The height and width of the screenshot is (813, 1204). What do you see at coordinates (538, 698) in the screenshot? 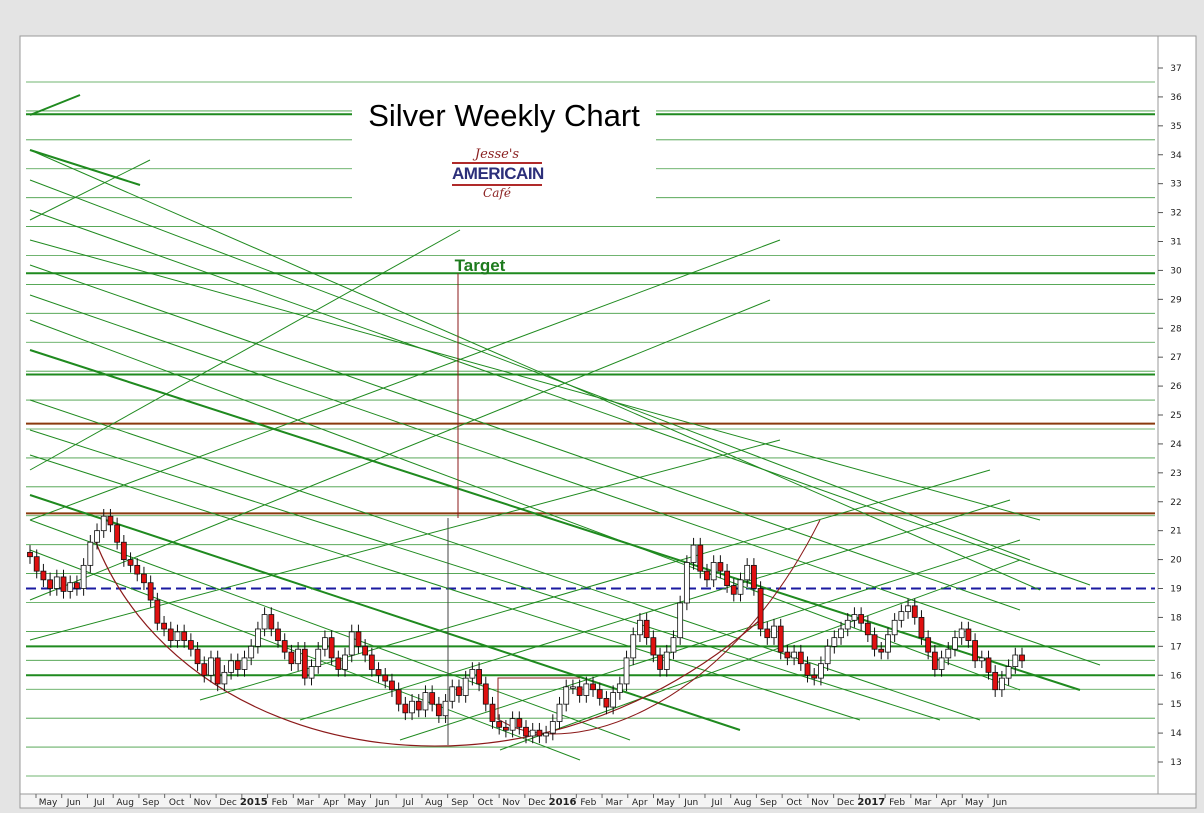
I see `handle-box` at bounding box center [538, 698].